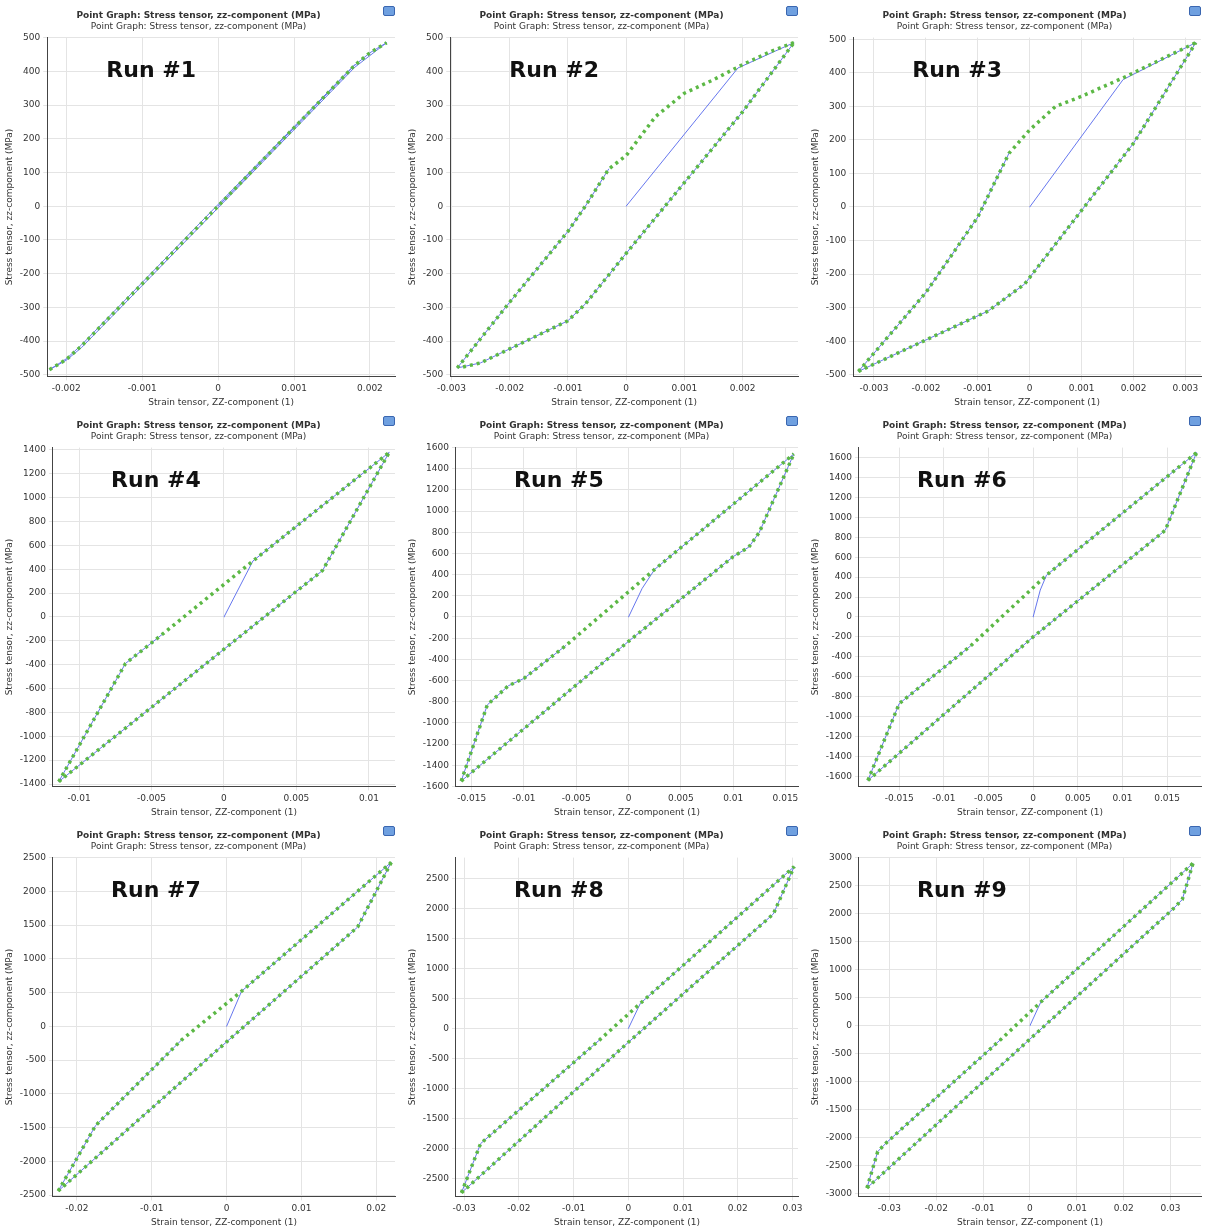 Image resolution: width=1210 pixels, height=1230 pixels. Describe the element at coordinates (785, 798) in the screenshot. I see `x-tick-label: 0.015` at that location.